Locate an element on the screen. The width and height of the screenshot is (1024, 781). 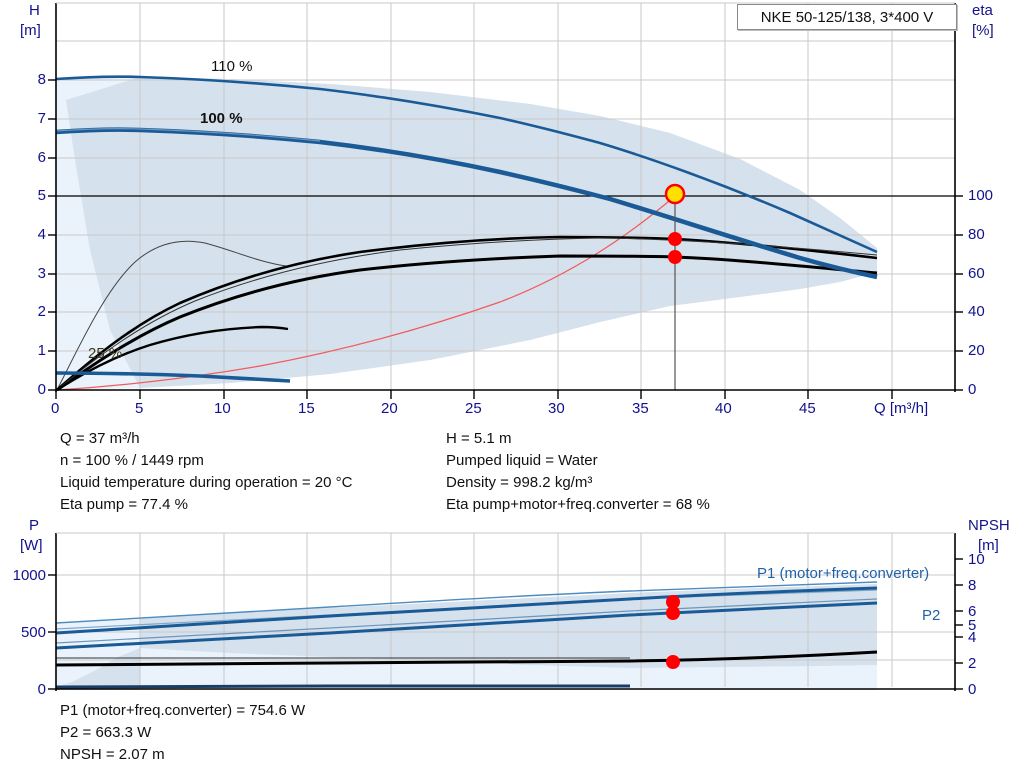
p2-band-curve is located at coordinates (466, 621).